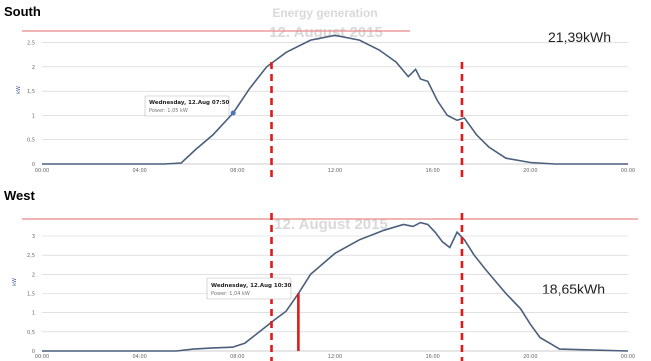  I want to click on west-tooltip-value: Power: 1,04 kW, so click(230, 294).